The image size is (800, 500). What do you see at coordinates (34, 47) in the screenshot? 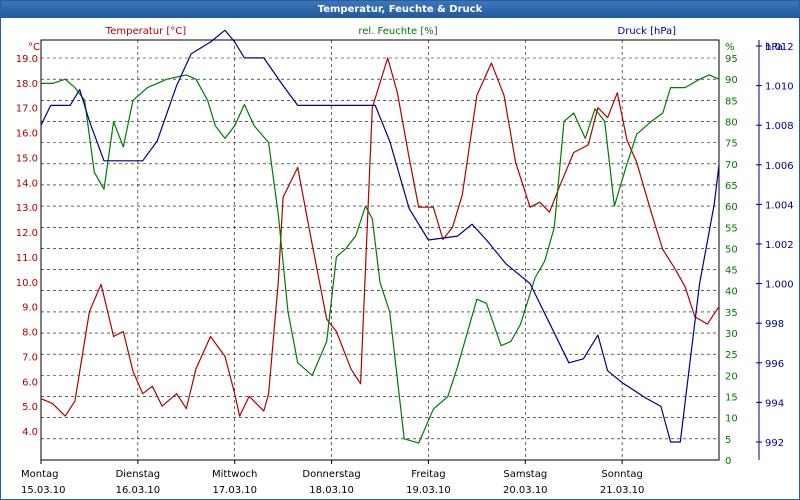
I see `temperature-unit-label: °C` at bounding box center [34, 47].